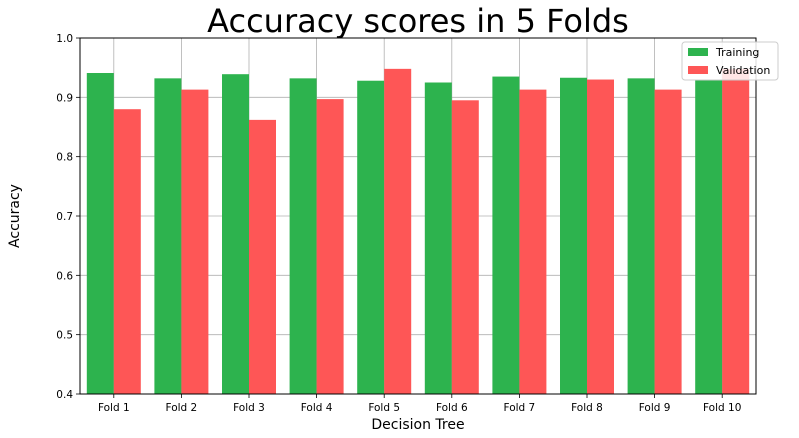  I want to click on y-tick-label: 0.9, so click(64, 98).